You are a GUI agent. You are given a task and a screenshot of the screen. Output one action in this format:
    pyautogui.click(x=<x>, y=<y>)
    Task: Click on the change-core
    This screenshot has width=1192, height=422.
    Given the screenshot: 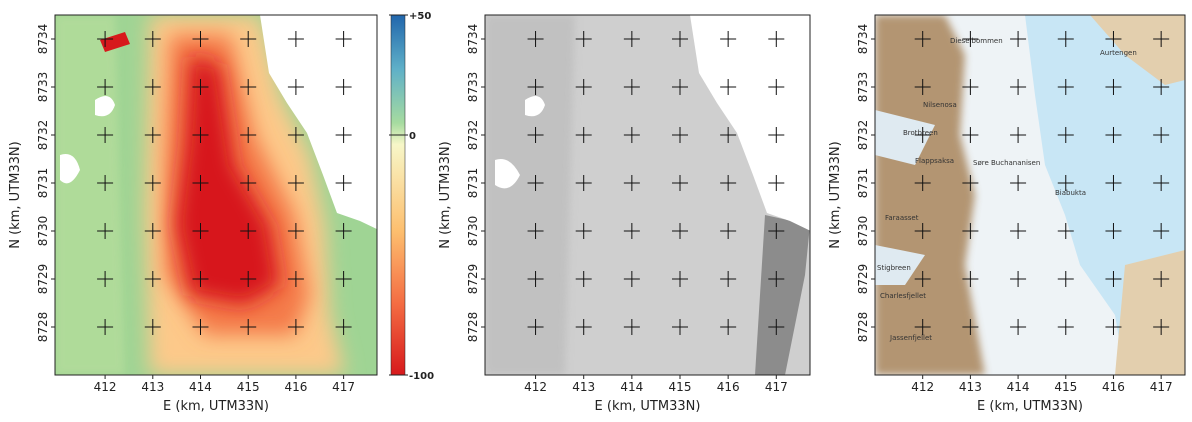 What is the action you would take?
    pyautogui.click(x=227, y=180)
    